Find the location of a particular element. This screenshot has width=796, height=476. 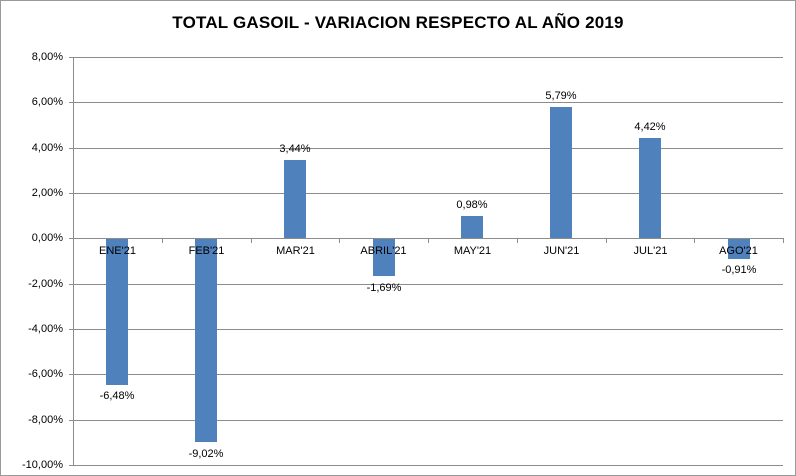

value-label: -0,91% is located at coordinates (739, 270).